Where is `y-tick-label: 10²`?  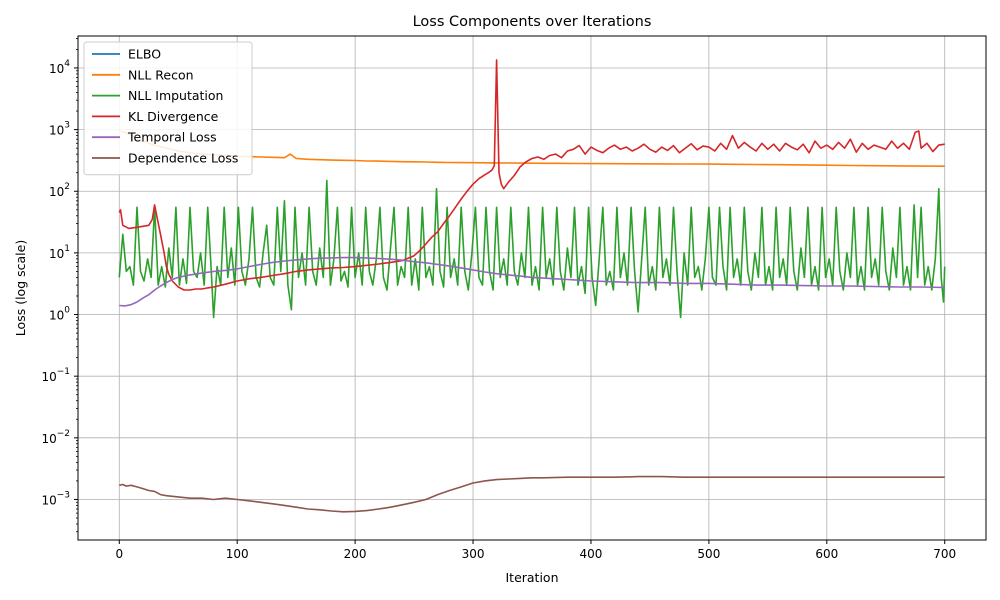
y-tick-label: 10² is located at coordinates (59, 190).